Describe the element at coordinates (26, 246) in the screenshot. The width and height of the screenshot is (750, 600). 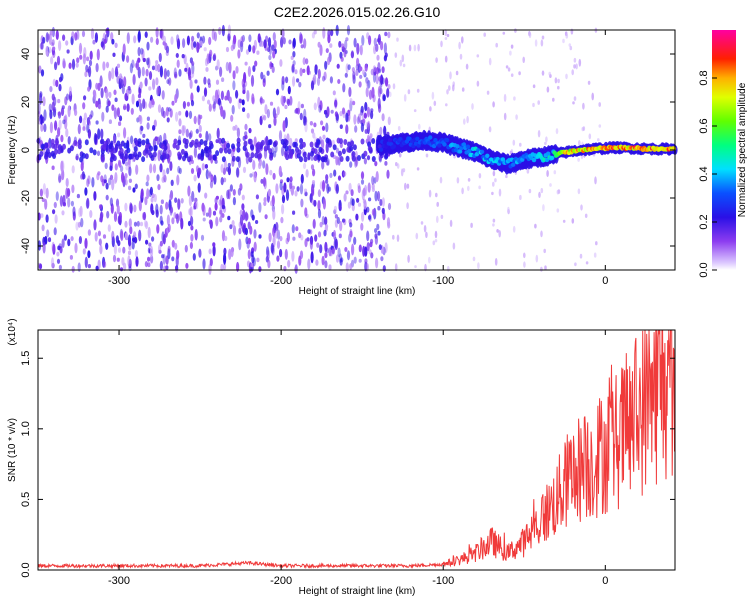
I see `y-tick-label: -40` at that location.